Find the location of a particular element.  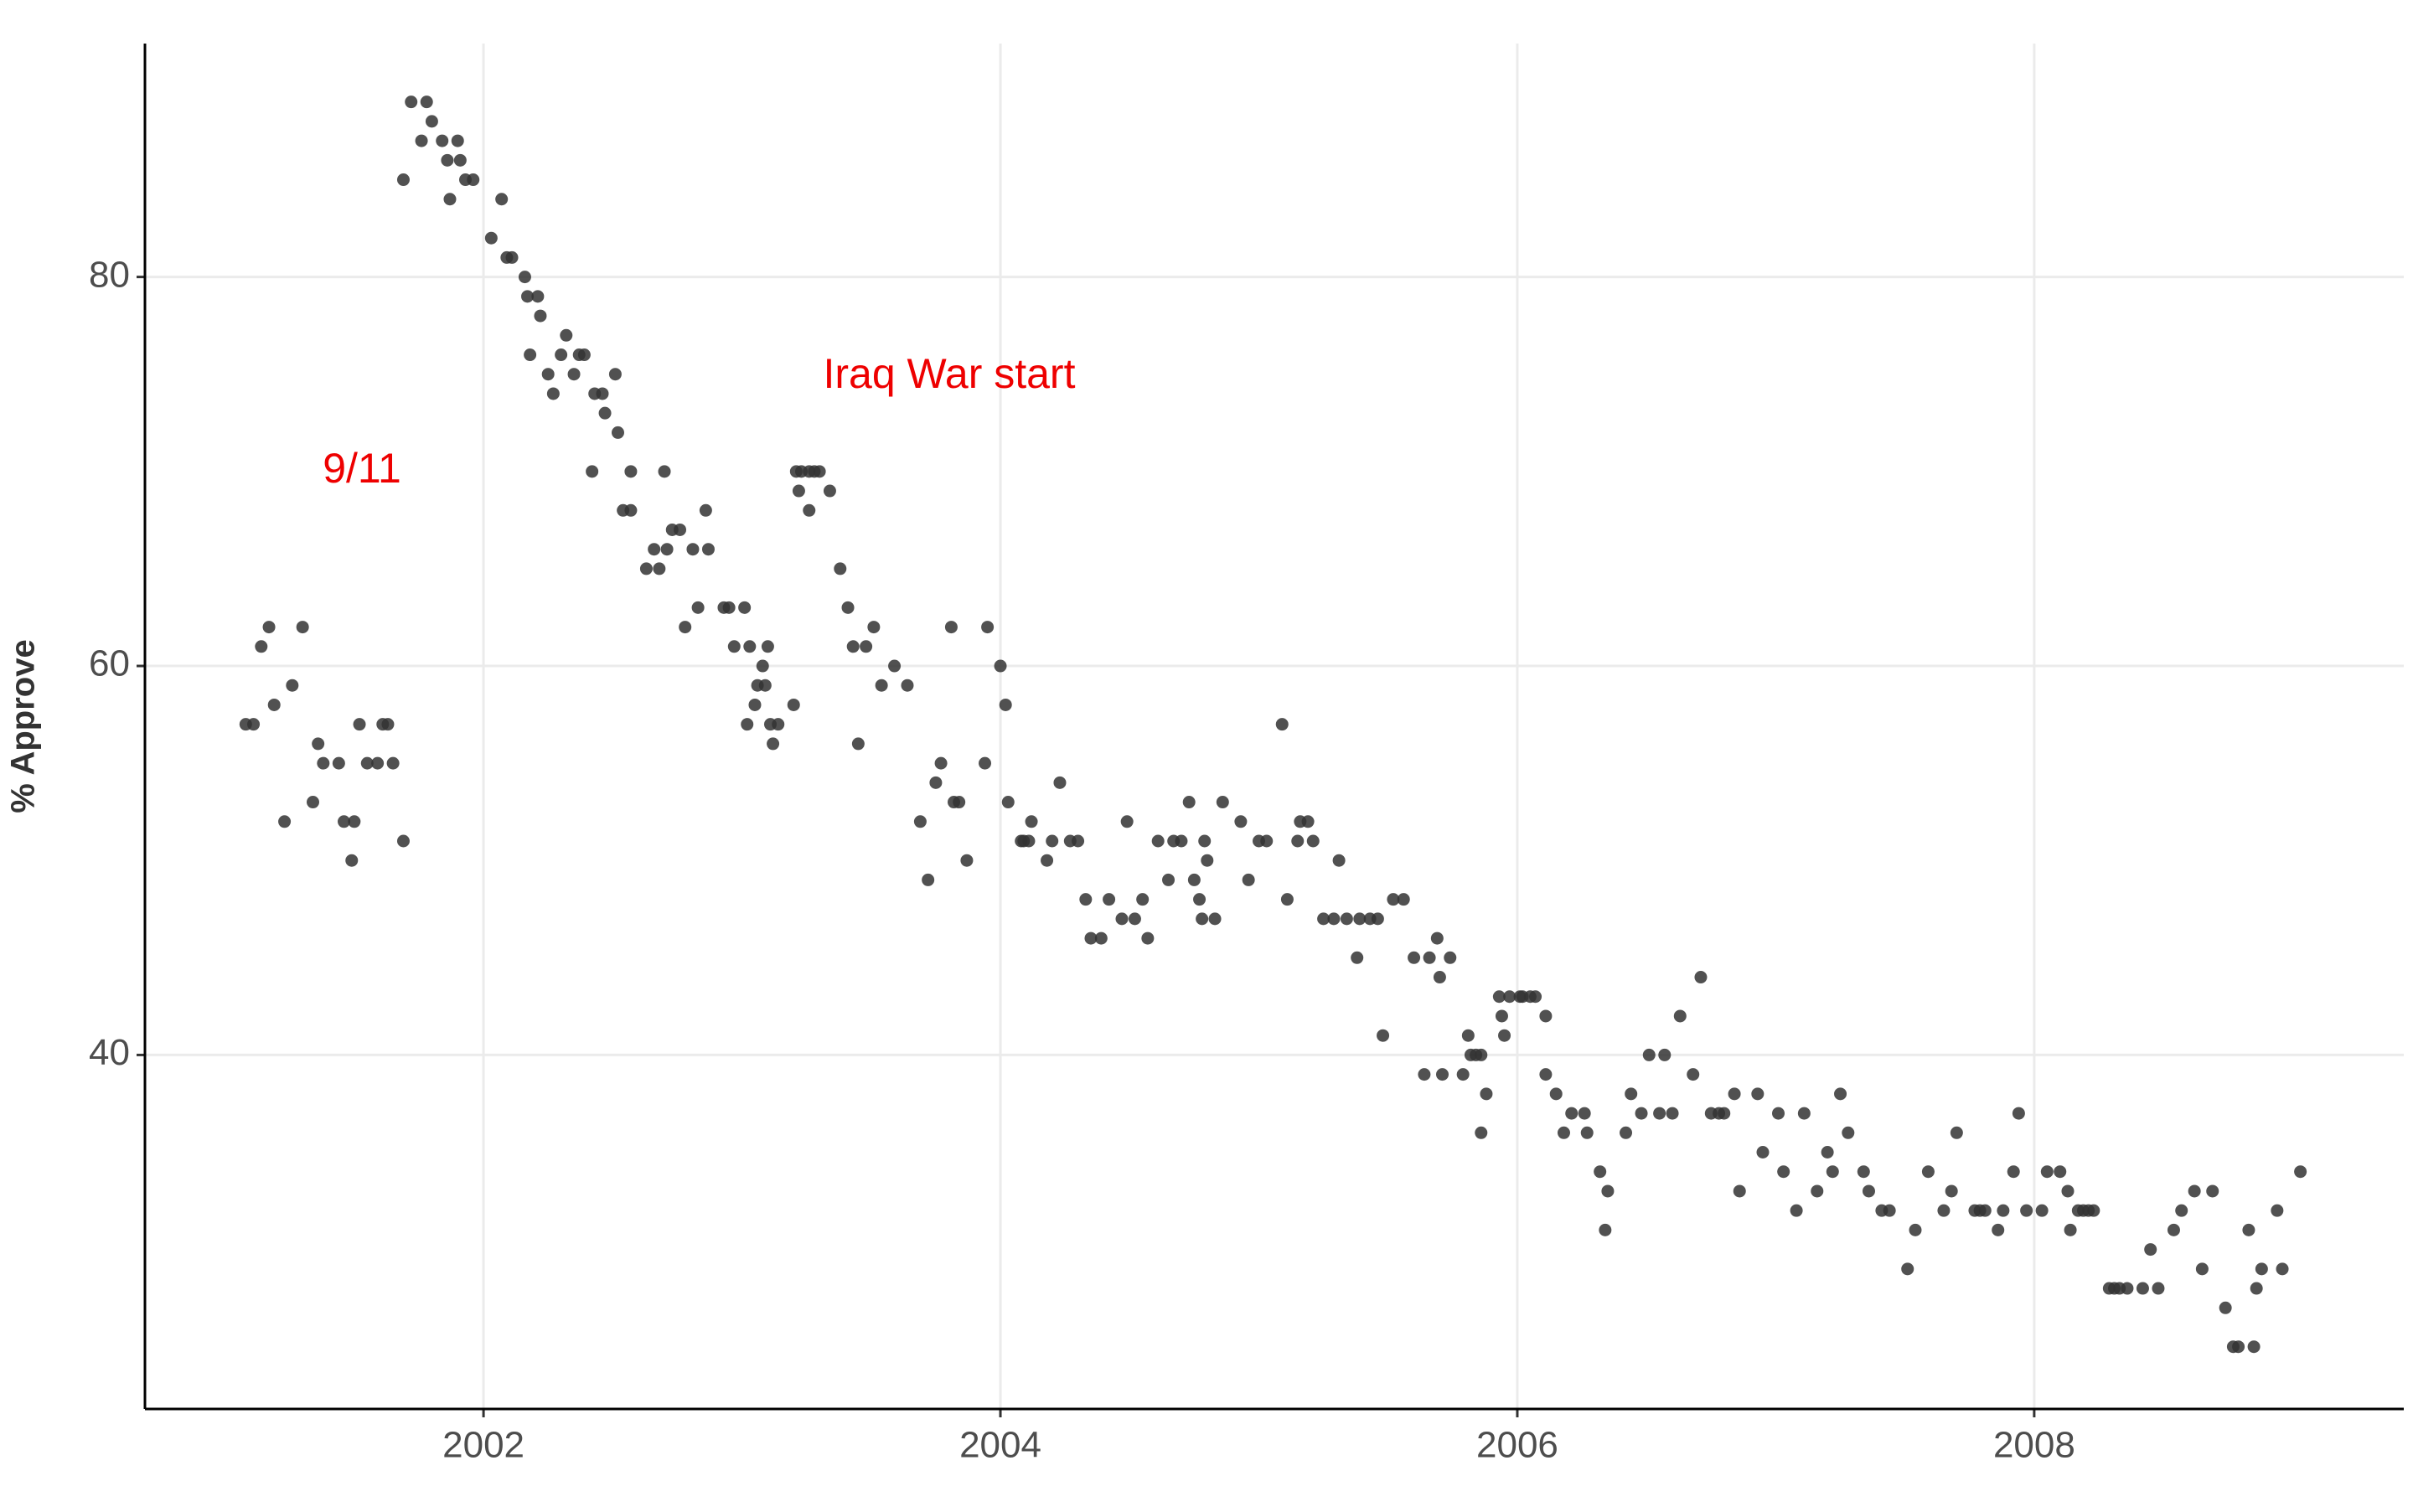

annotation: Iraq War start is located at coordinates (950, 373).